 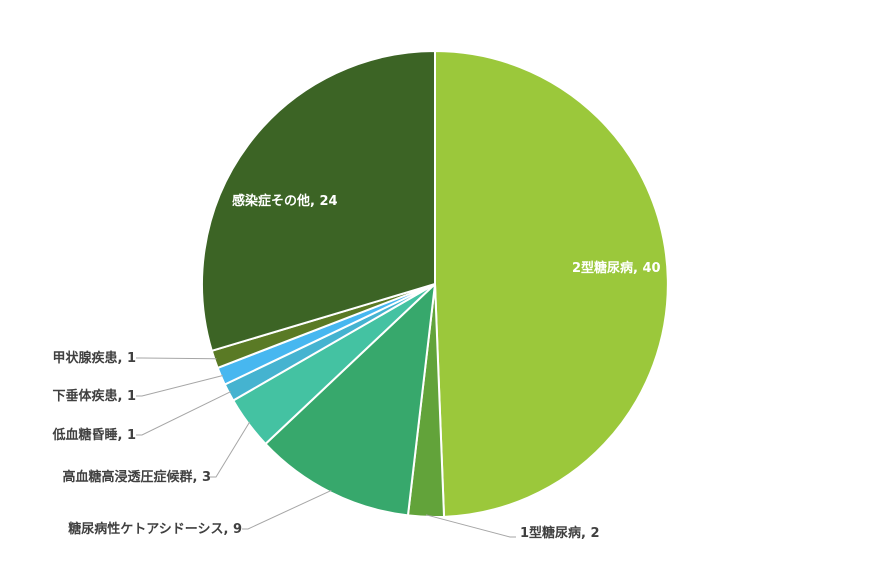 What do you see at coordinates (285, 201) in the screenshot?
I see `data-label-8: 感染症その他, 24` at bounding box center [285, 201].